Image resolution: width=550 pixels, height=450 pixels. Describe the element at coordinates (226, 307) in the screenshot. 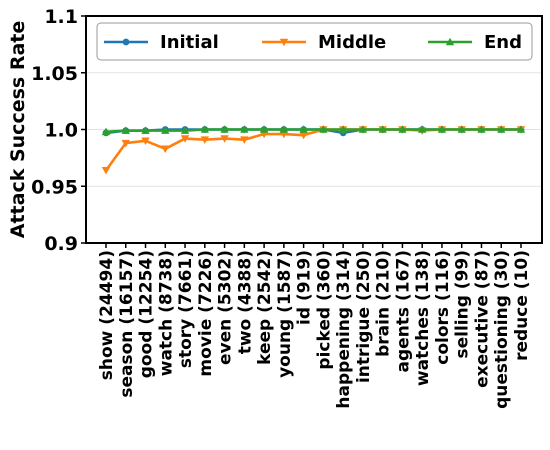

I see `x-tick-label: even (5302)` at that location.